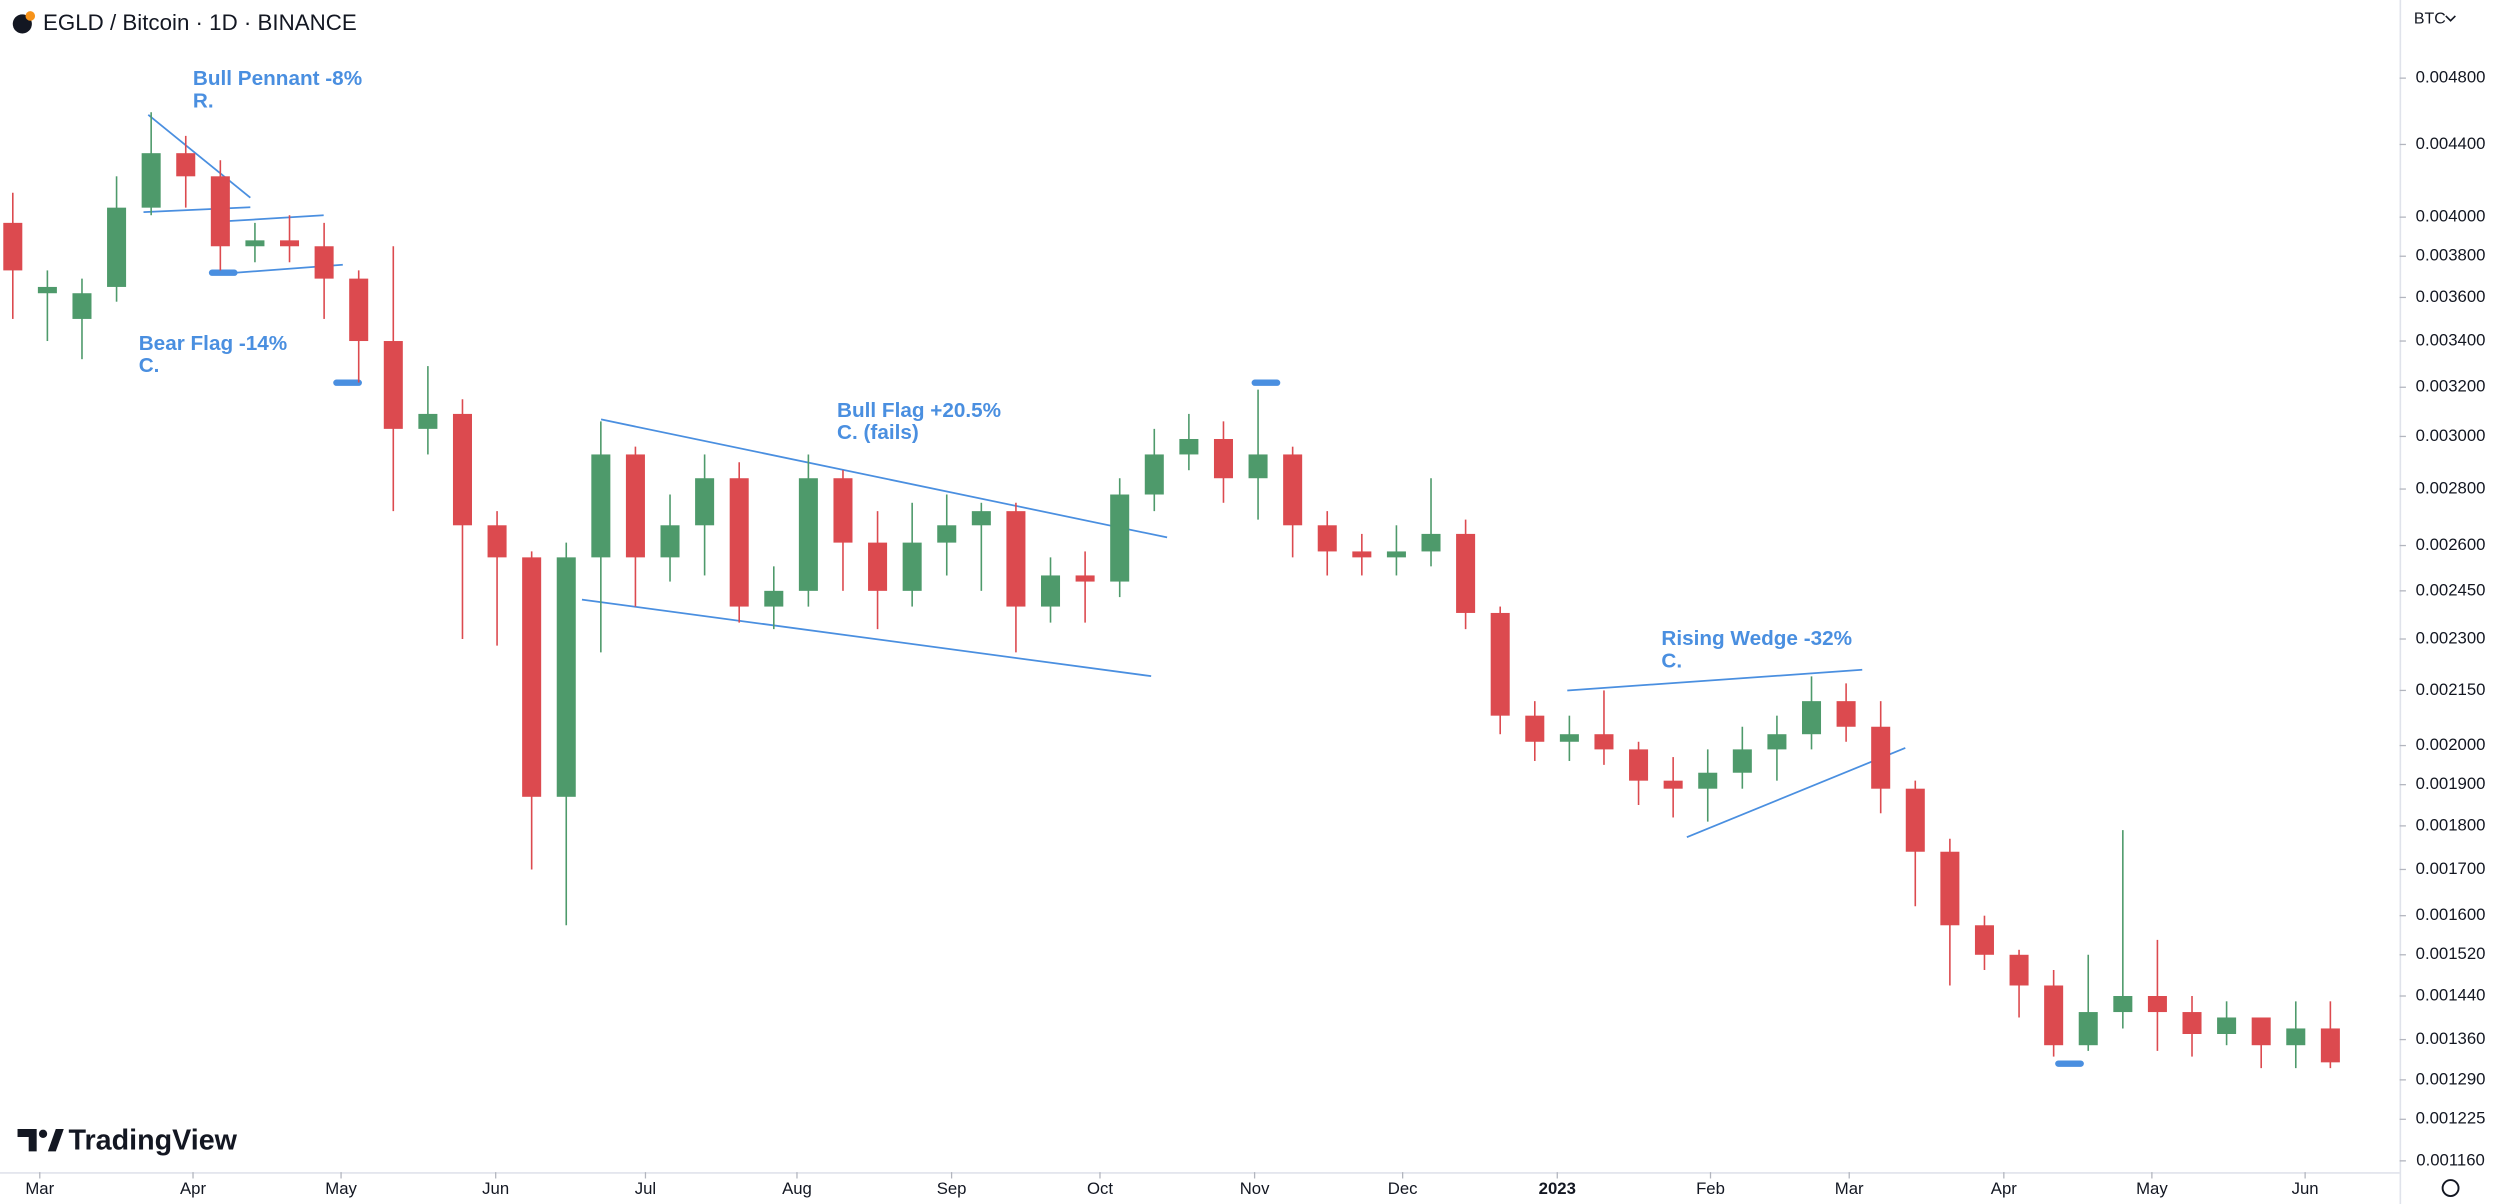 The height and width of the screenshot is (1204, 2500). What do you see at coordinates (2451, 589) in the screenshot?
I see `y-tick-label: 0.002450` at bounding box center [2451, 589].